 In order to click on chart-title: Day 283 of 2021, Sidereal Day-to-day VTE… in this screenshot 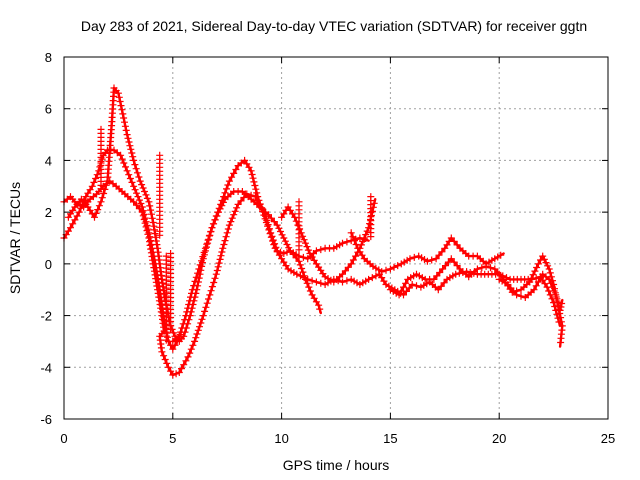, I will do `click(334, 26)`.